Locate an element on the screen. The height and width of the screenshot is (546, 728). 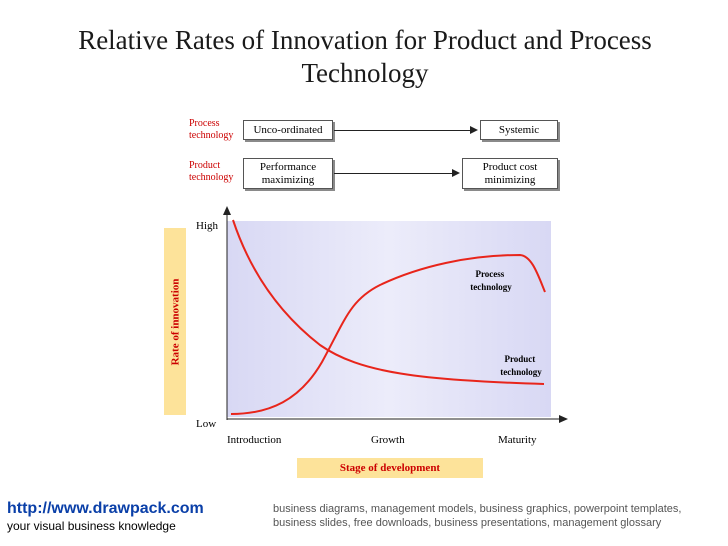
product-arrow-line is located at coordinates (393, 173).